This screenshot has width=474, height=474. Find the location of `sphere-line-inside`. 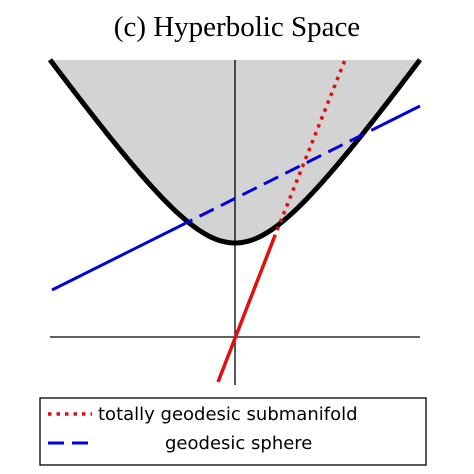

sphere-line-inside is located at coordinates (280, 176).